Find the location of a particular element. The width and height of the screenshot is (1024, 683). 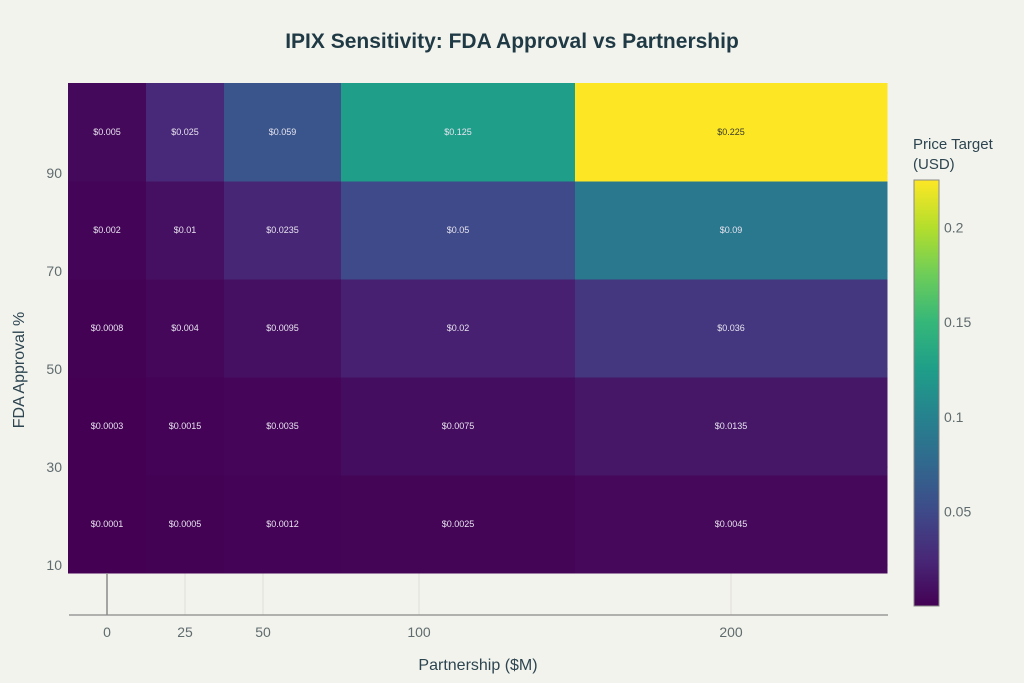

cell-label: $0.0012 is located at coordinates (282, 524).